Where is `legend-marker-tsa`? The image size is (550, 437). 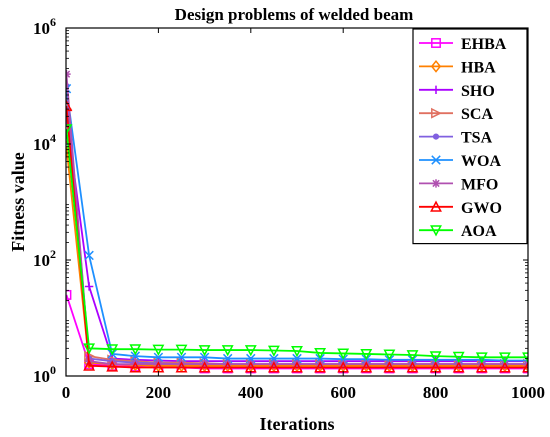 legend-marker-tsa is located at coordinates (436, 136).